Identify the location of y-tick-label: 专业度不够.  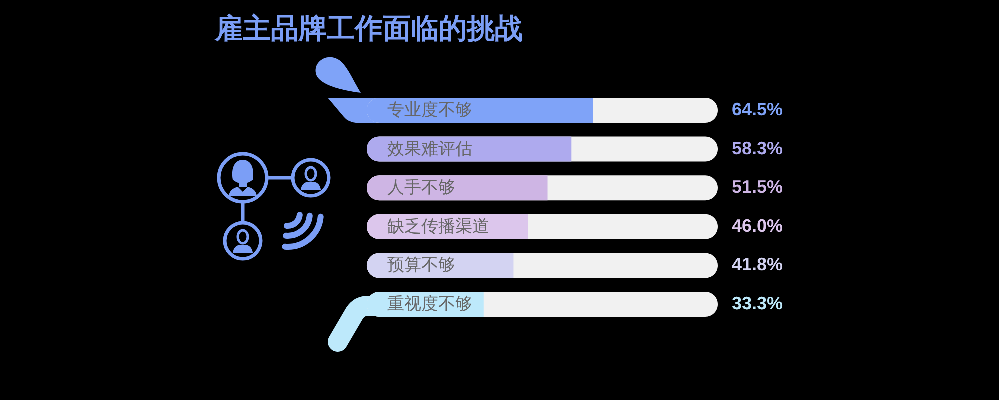
(430, 110).